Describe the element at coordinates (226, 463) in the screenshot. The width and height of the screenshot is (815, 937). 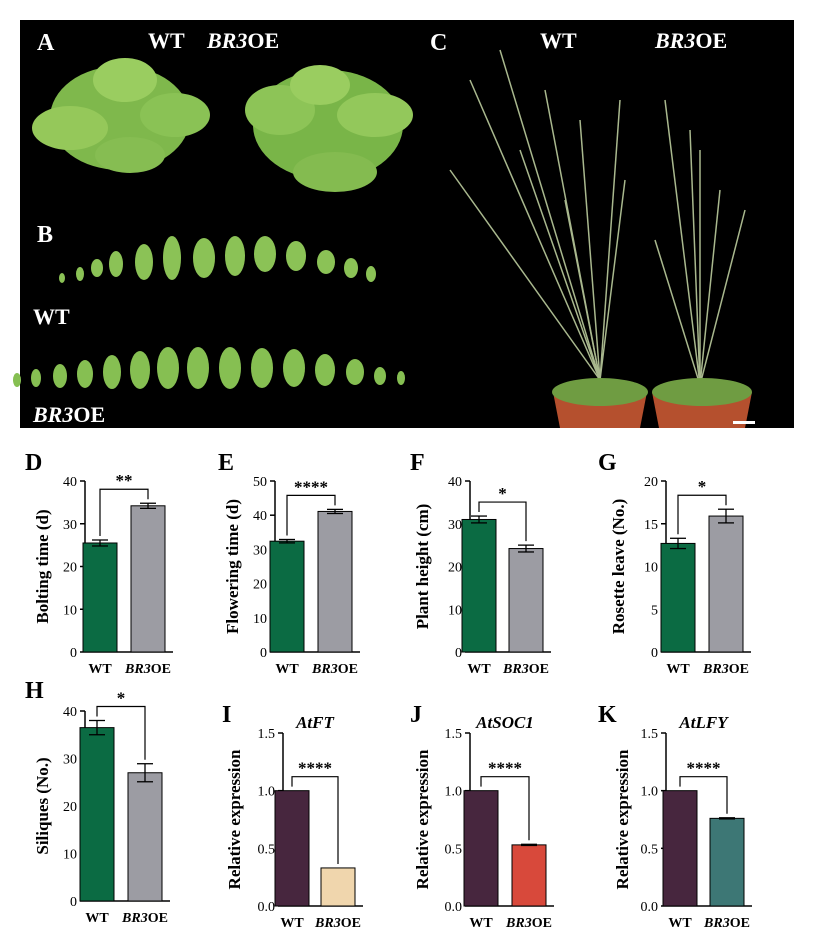
I see `panel-letter-e: E` at that location.